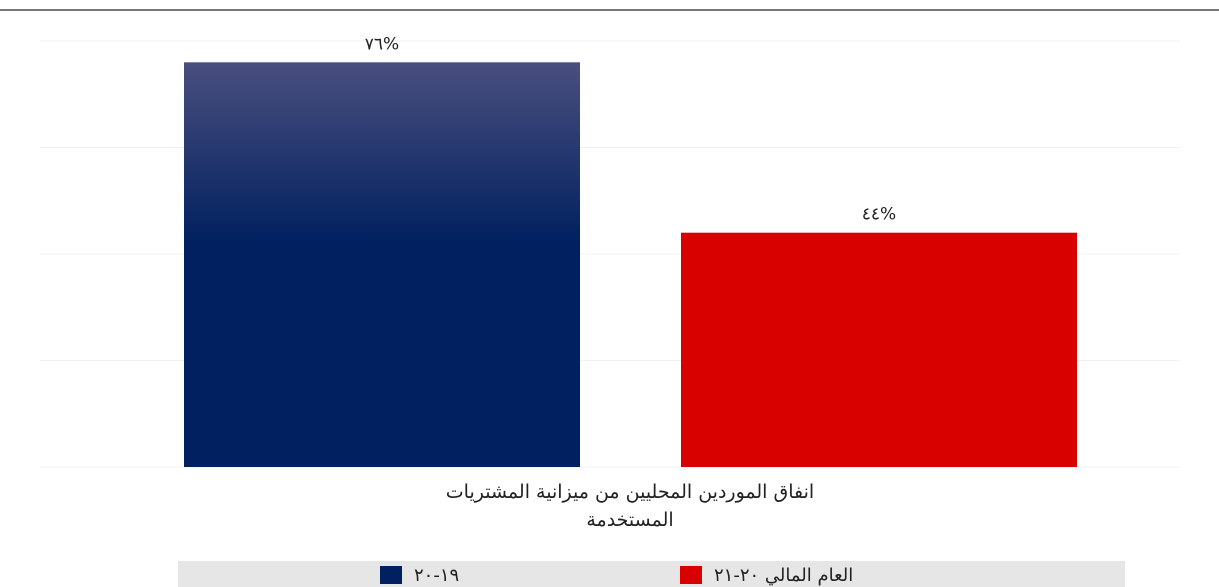 The height and width of the screenshot is (587, 1219). I want to click on legend-item: ١٩-٢٠, so click(419, 575).